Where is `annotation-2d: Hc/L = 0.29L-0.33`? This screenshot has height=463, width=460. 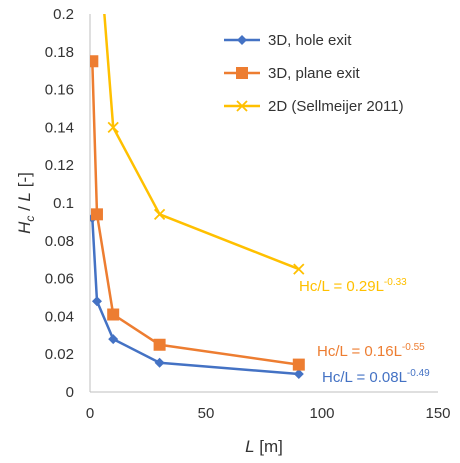 annotation-2d: Hc/L = 0.29L-0.33 is located at coordinates (353, 286).